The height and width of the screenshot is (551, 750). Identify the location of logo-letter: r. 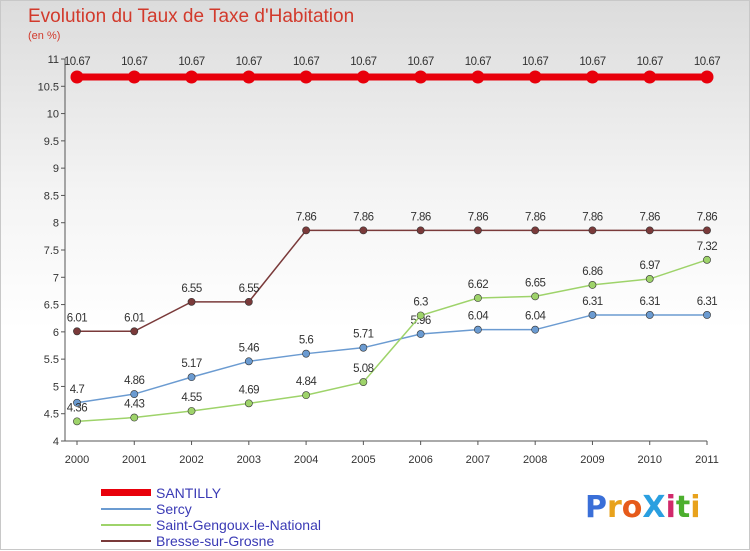
(614, 507).